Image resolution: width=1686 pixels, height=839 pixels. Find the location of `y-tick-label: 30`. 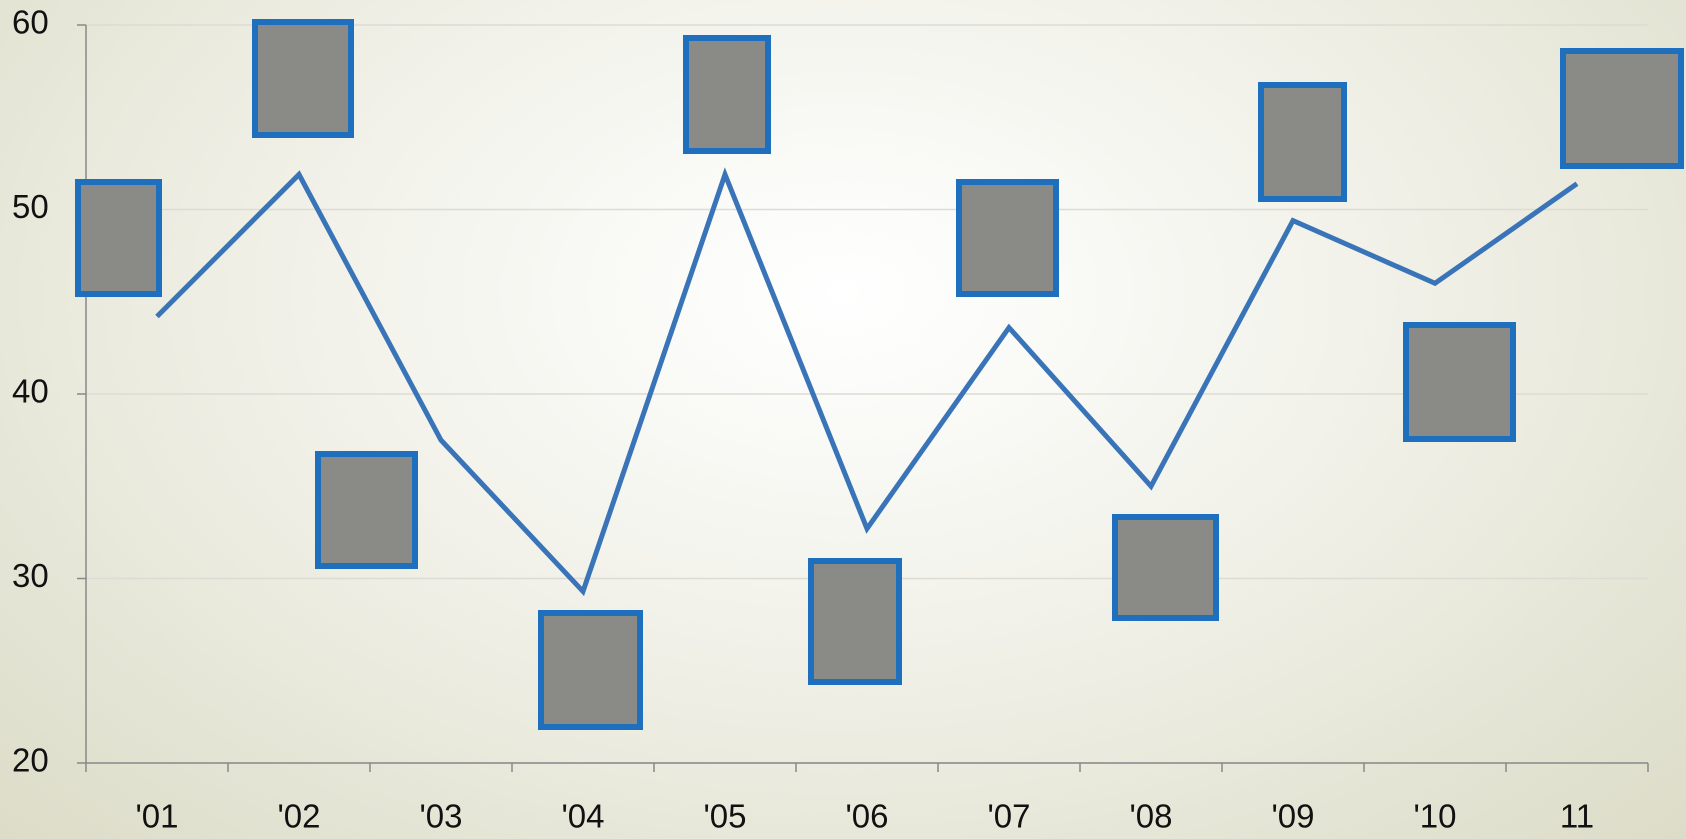

y-tick-label: 30 is located at coordinates (30, 575).